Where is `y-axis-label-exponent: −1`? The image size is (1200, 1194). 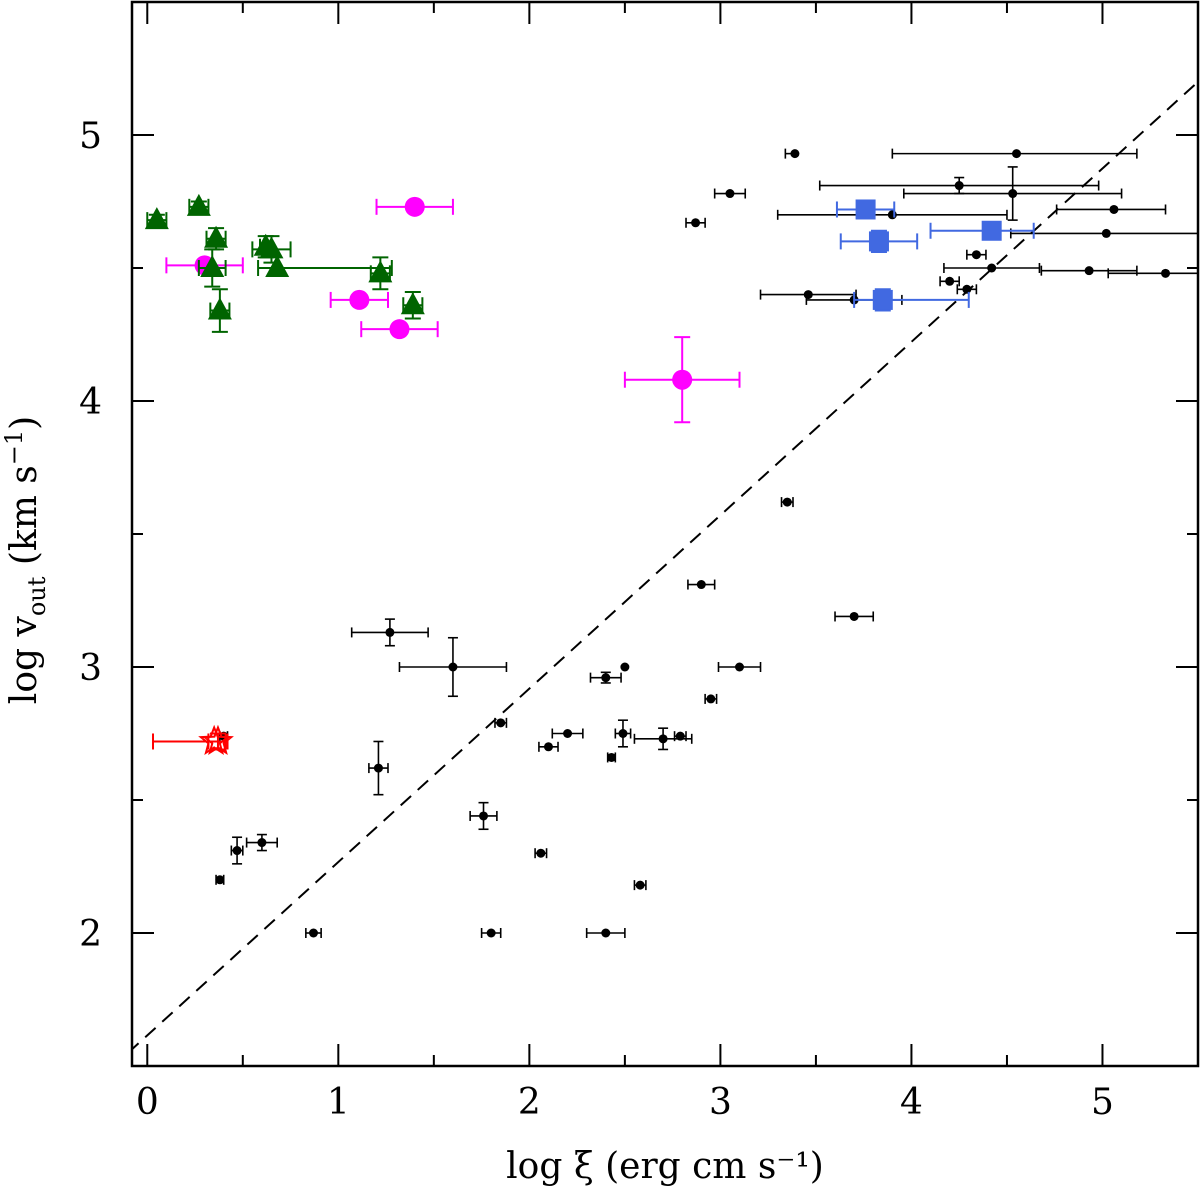 y-axis-label-exponent: −1 is located at coordinates (14, 447).